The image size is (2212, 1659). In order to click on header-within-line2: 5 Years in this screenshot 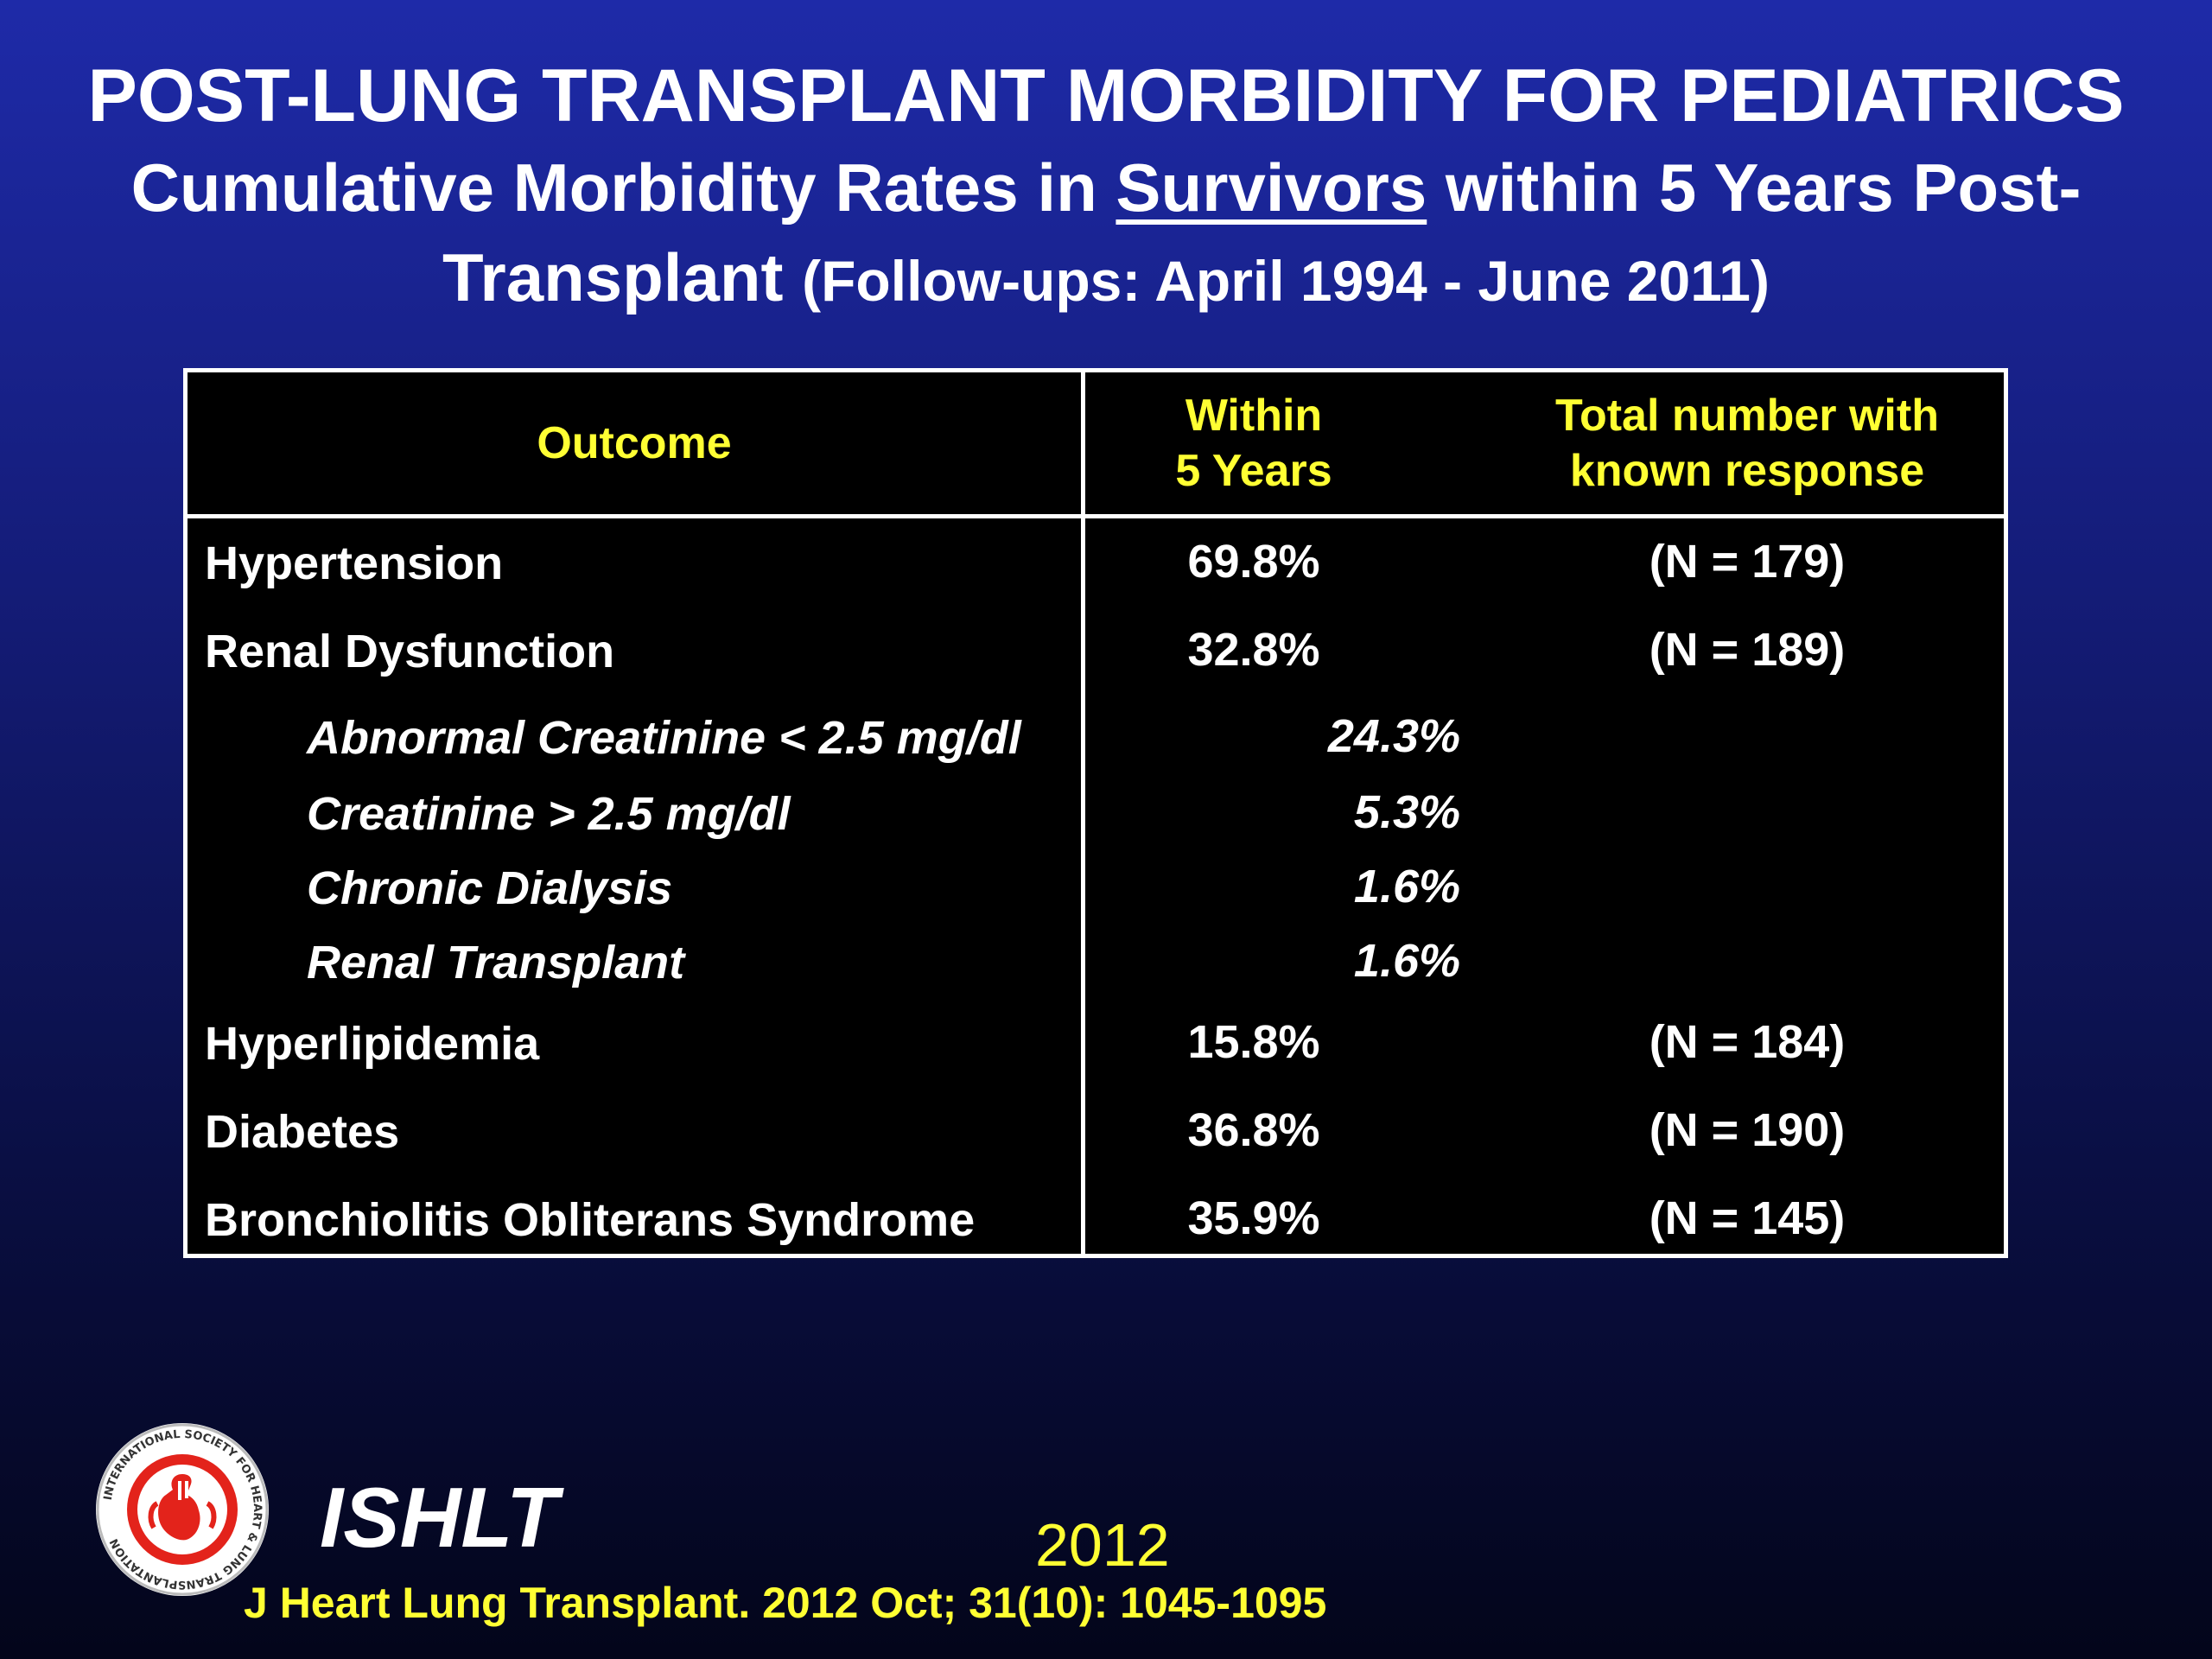, I will do `click(1253, 471)`.